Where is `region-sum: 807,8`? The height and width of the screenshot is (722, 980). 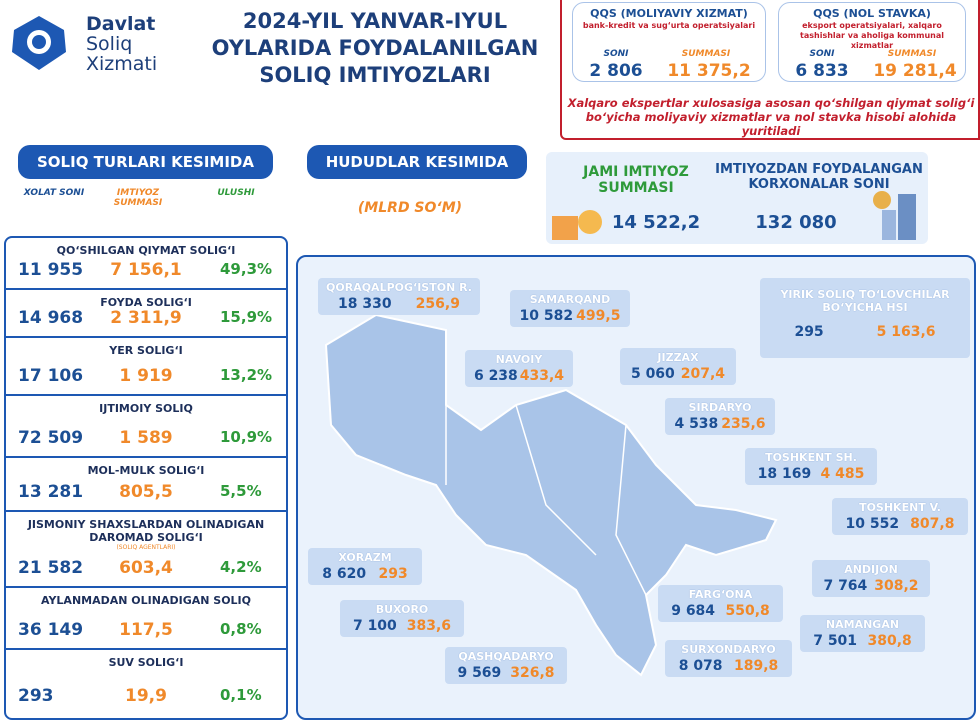 region-sum: 807,8 is located at coordinates (932, 524).